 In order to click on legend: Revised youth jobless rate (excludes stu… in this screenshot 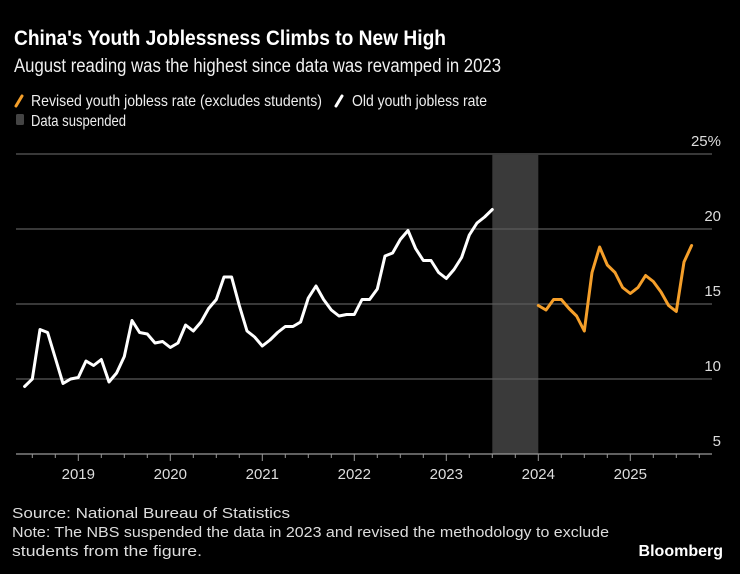, I will do `click(250, 111)`.